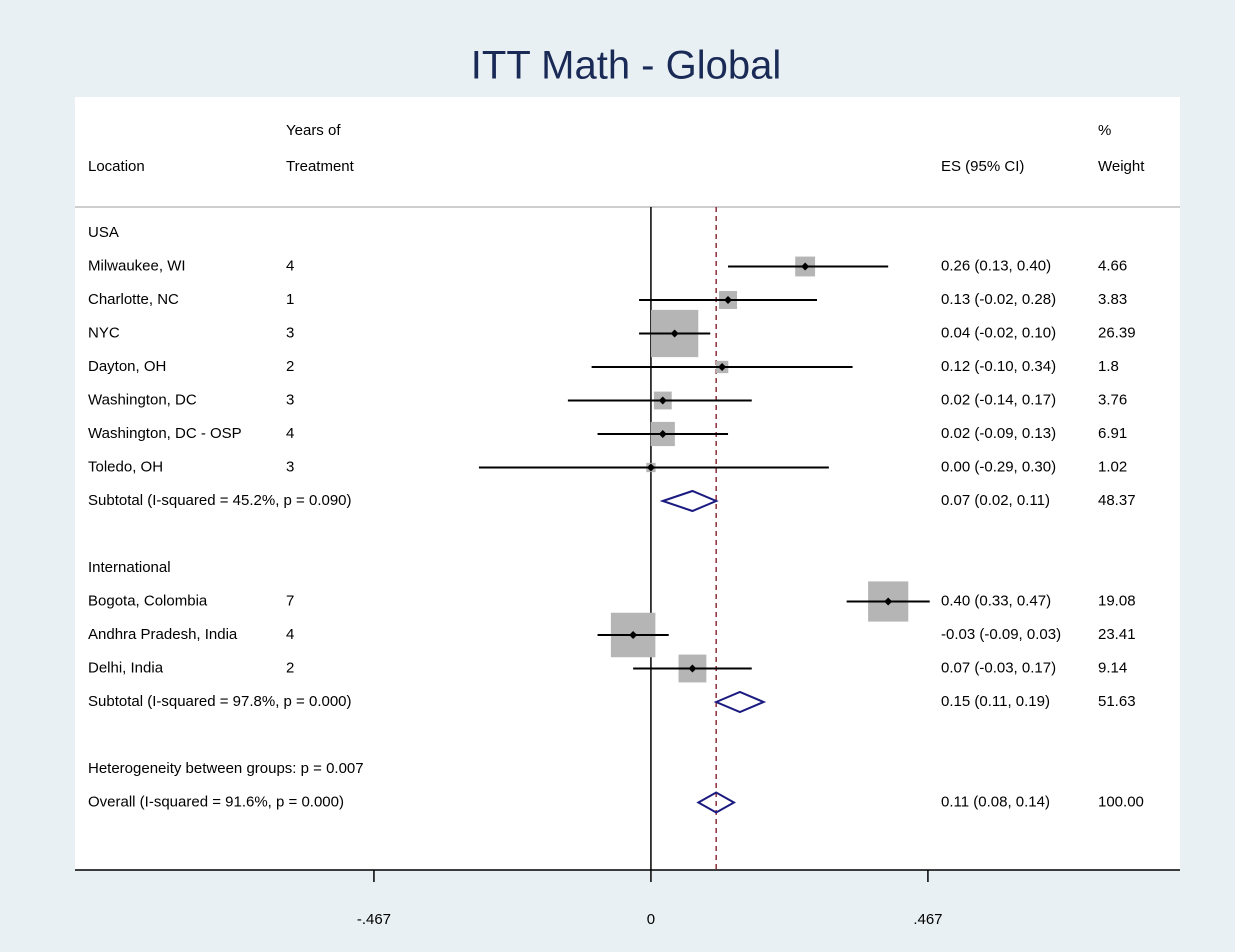  Describe the element at coordinates (998, 299) in the screenshot. I see `es-label: 0.13 (-0.02, 0.28)` at that location.